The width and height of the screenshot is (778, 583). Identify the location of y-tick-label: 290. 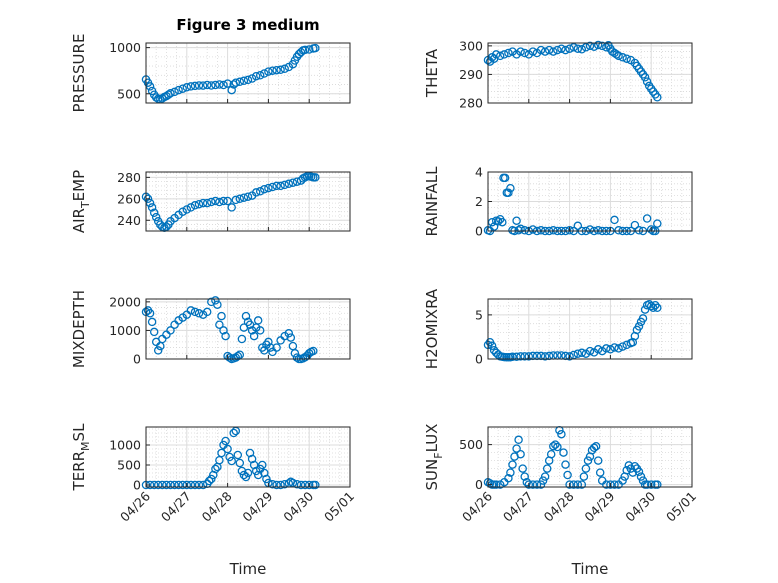
(471, 74).